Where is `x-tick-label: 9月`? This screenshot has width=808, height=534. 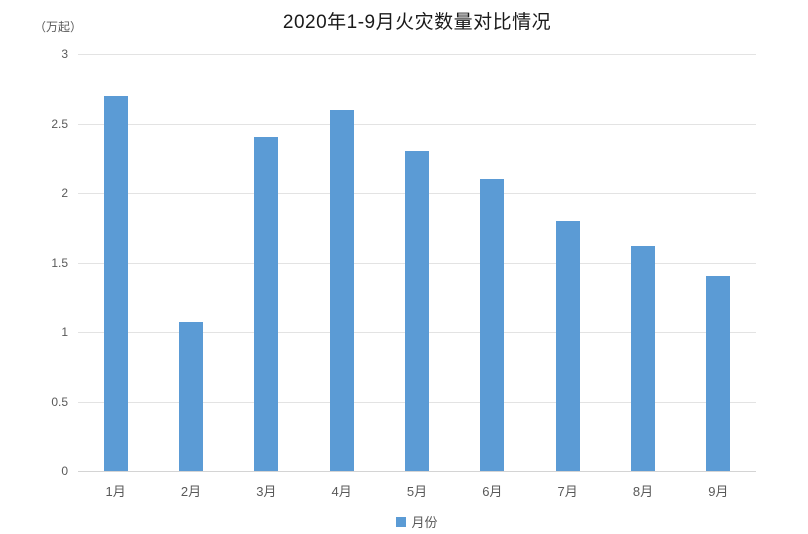 x-tick-label: 9月 is located at coordinates (718, 491).